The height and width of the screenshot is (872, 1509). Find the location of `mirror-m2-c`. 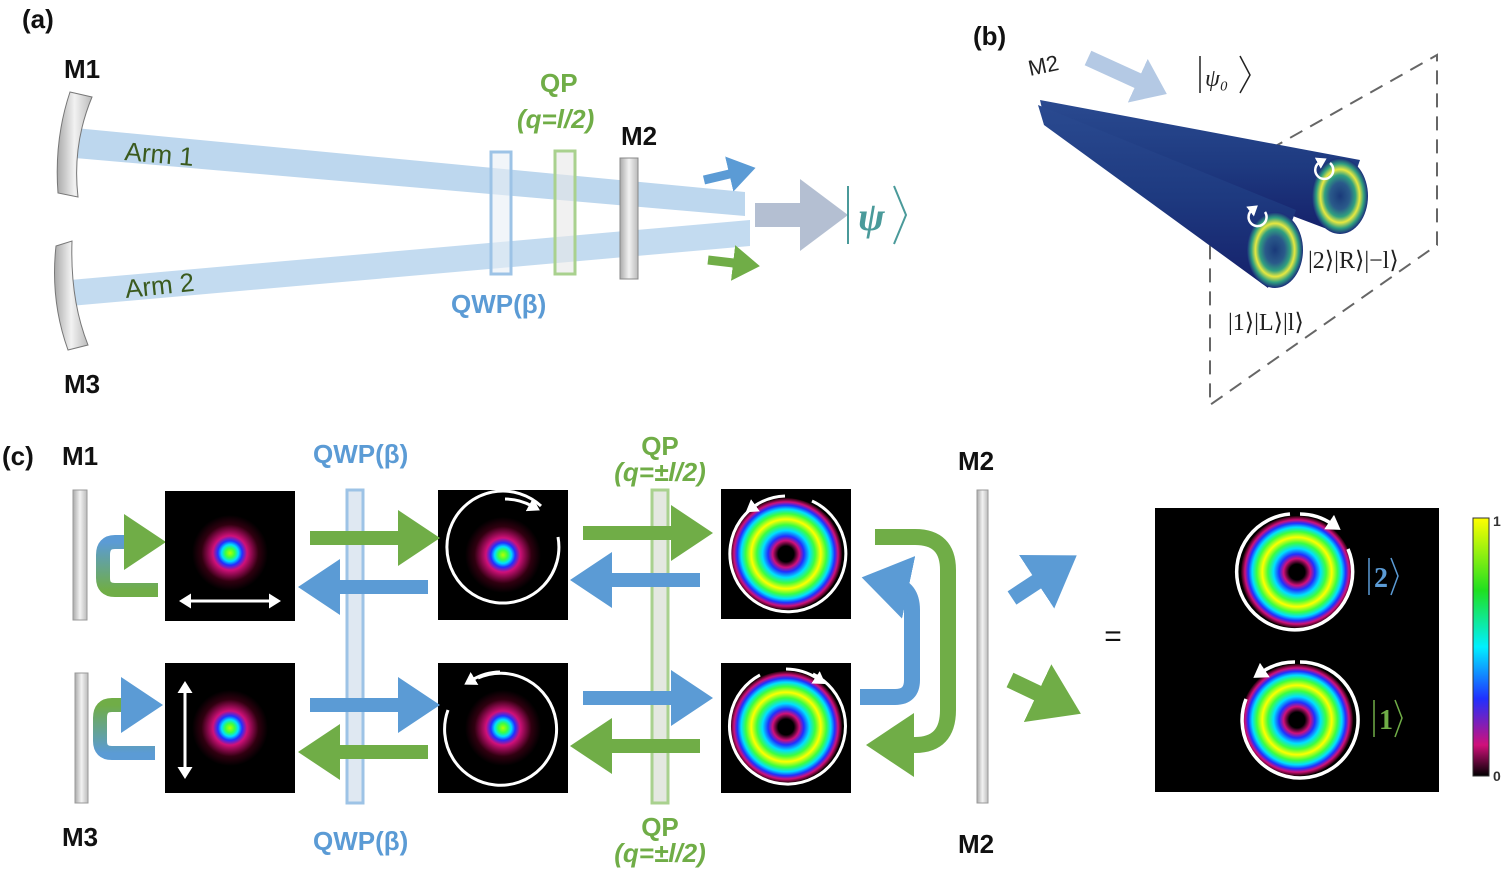

mirror-m2-c is located at coordinates (982, 646).